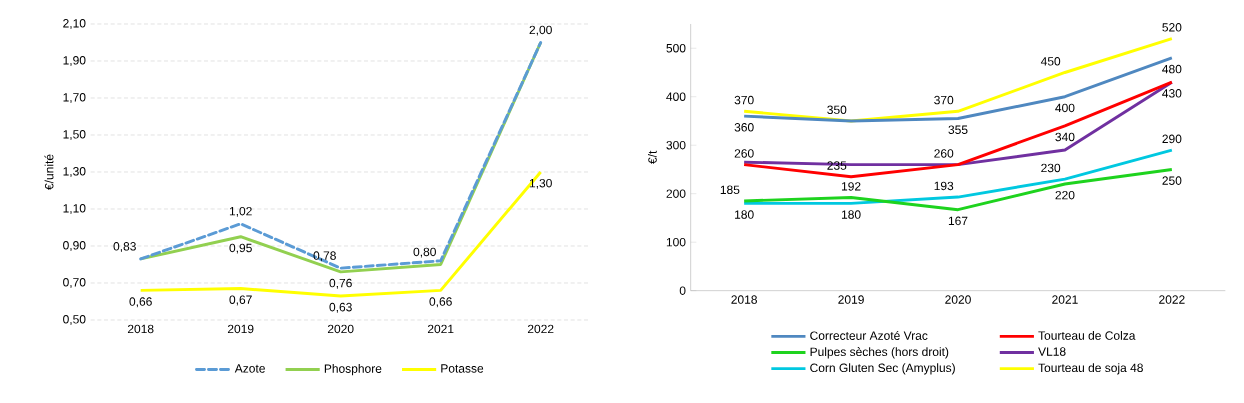 The width and height of the screenshot is (1244, 403). What do you see at coordinates (240, 248) in the screenshot?
I see `data-label: 0,95` at bounding box center [240, 248].